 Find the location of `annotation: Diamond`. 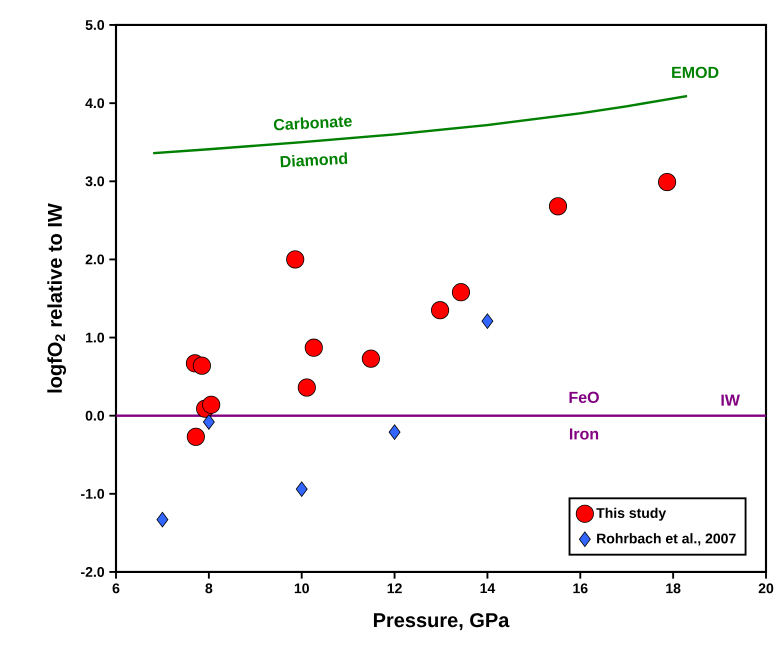

annotation: Diamond is located at coordinates (314, 160).